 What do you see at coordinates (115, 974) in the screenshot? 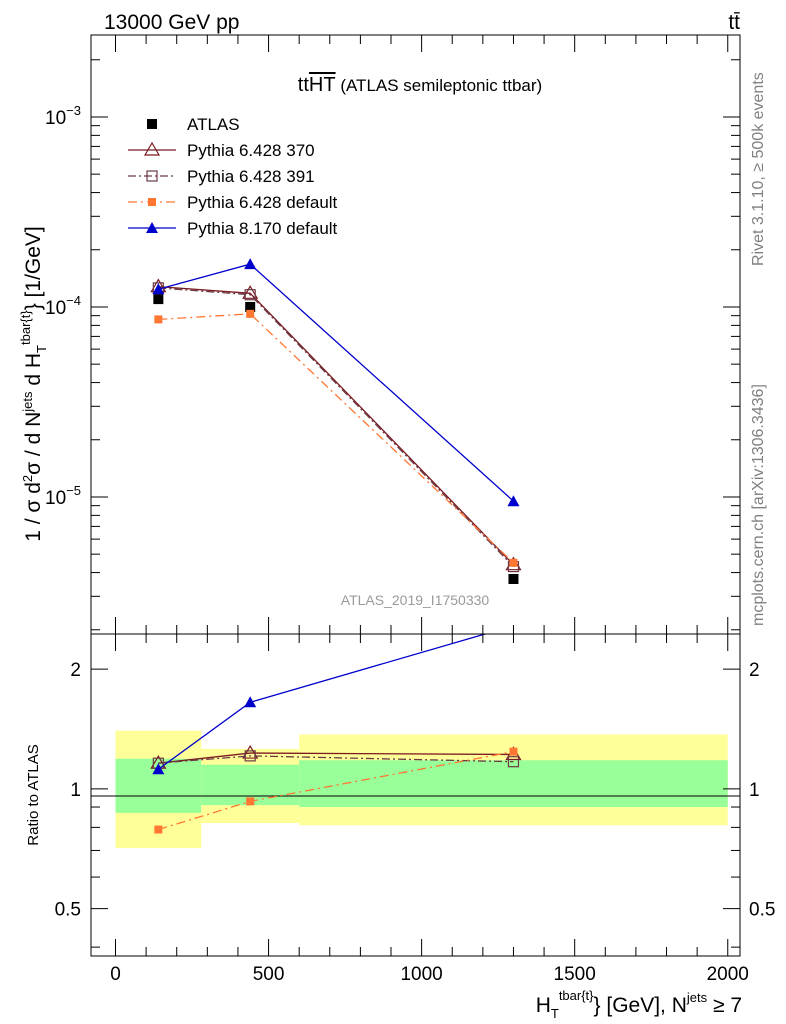
I see `x-tick-label: 0` at bounding box center [115, 974].